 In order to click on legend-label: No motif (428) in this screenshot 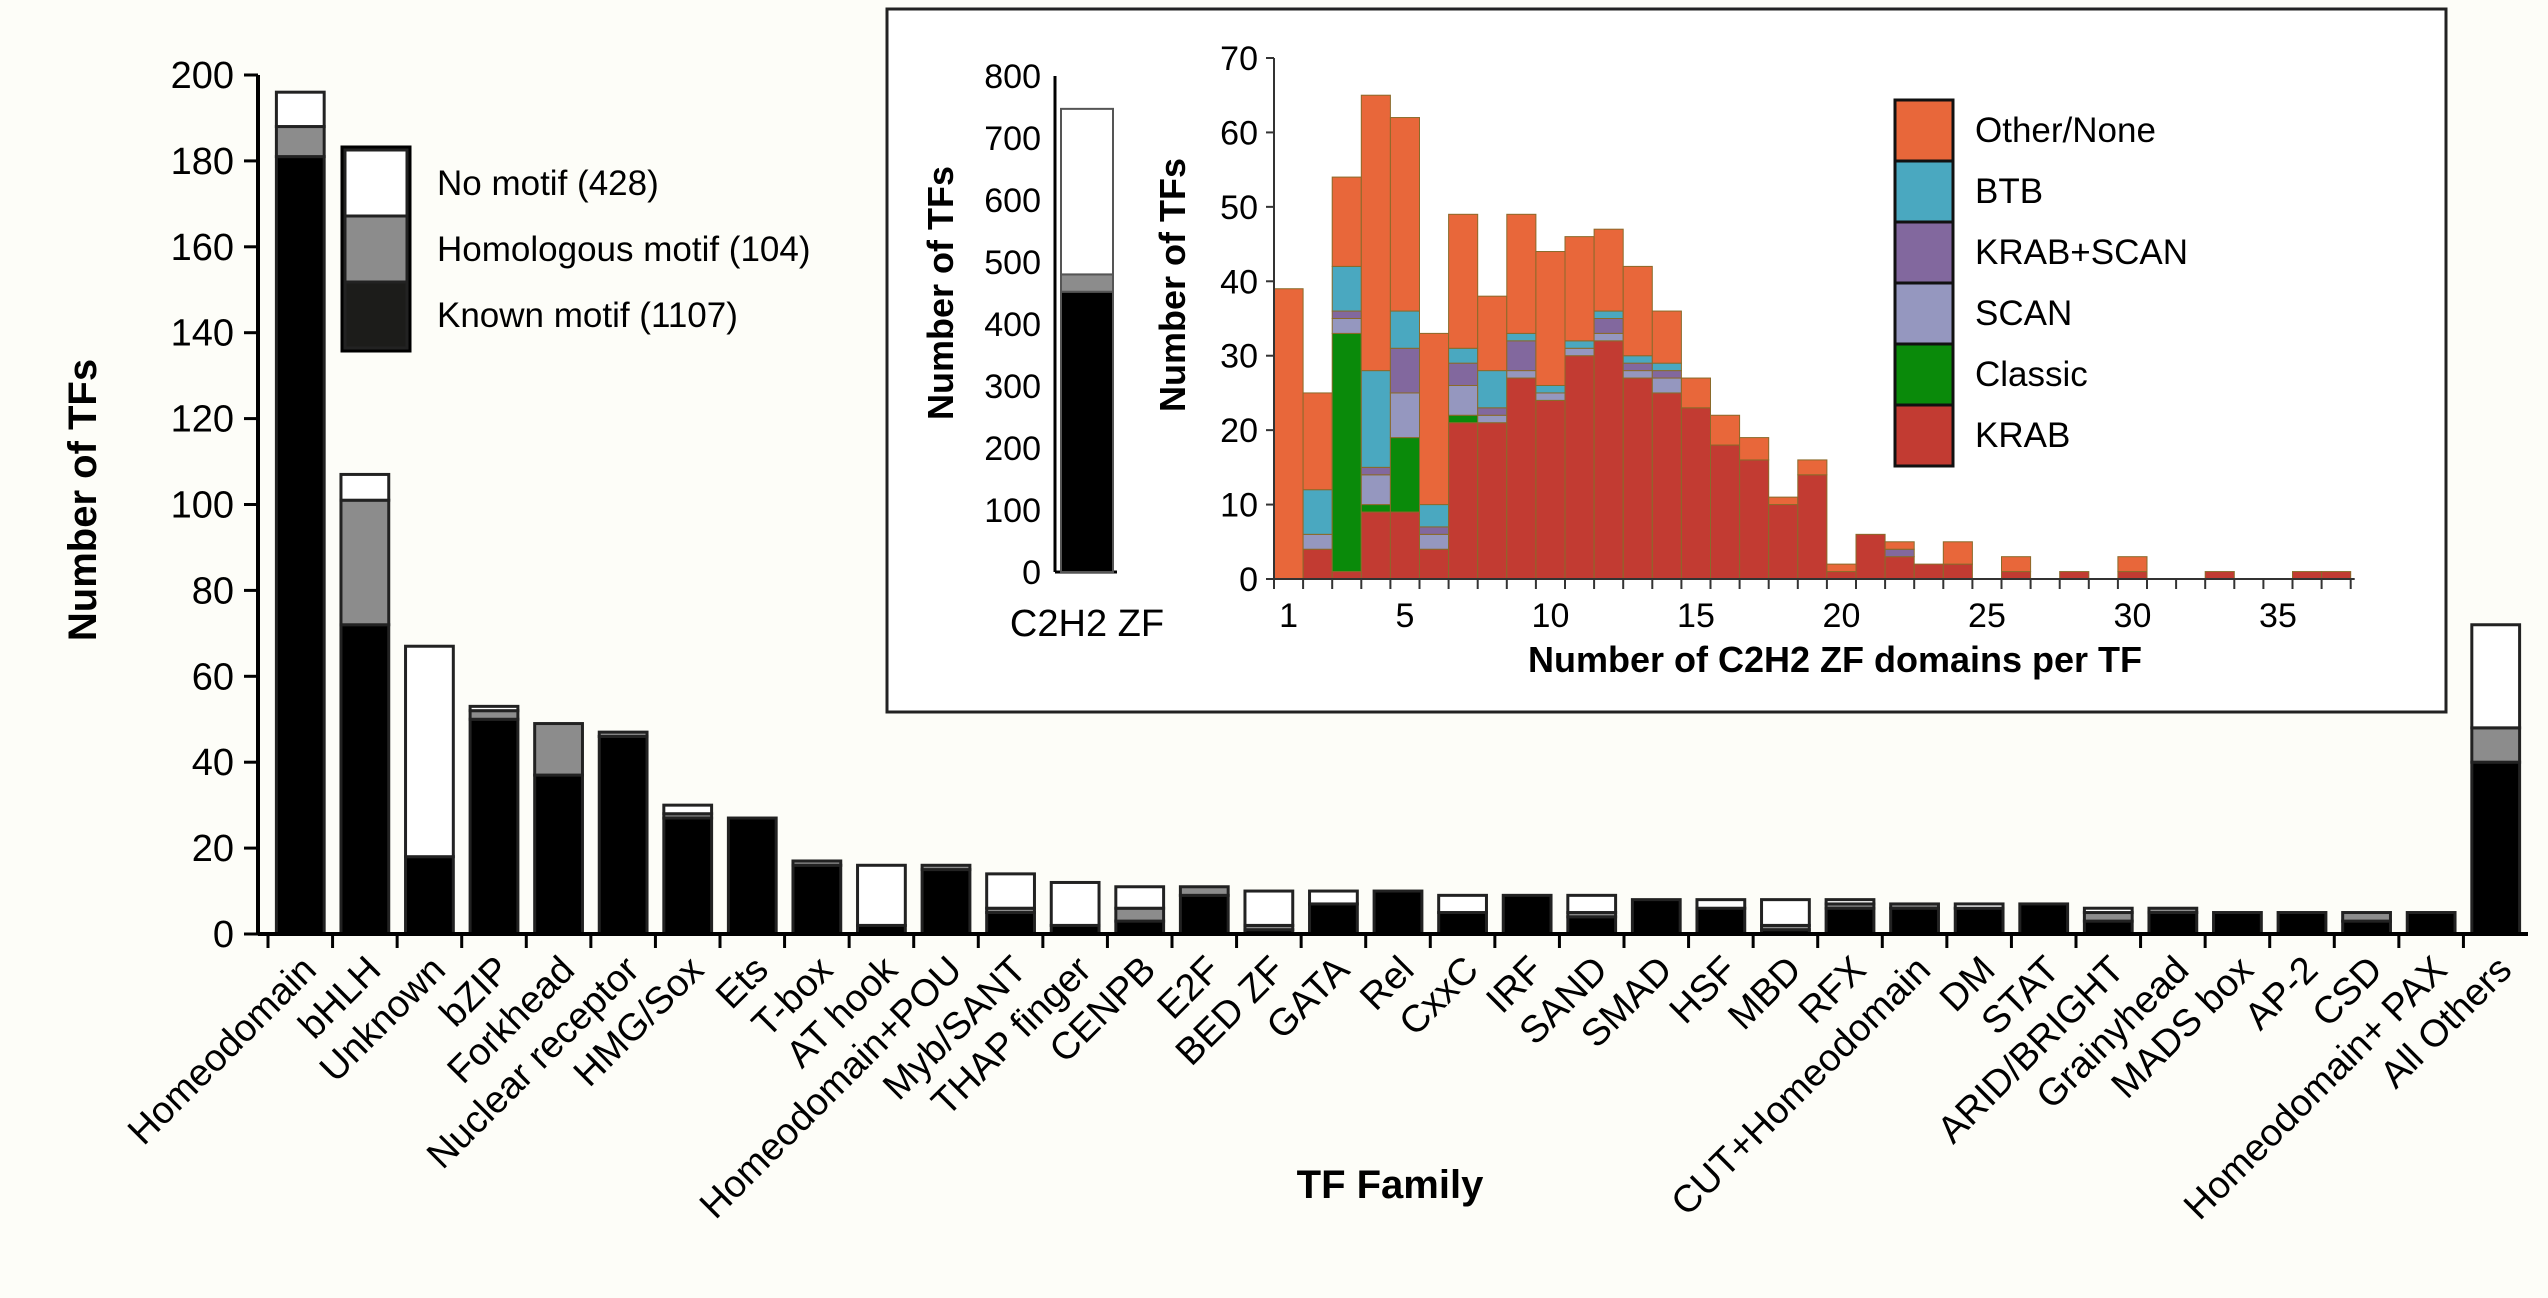, I will do `click(548, 183)`.